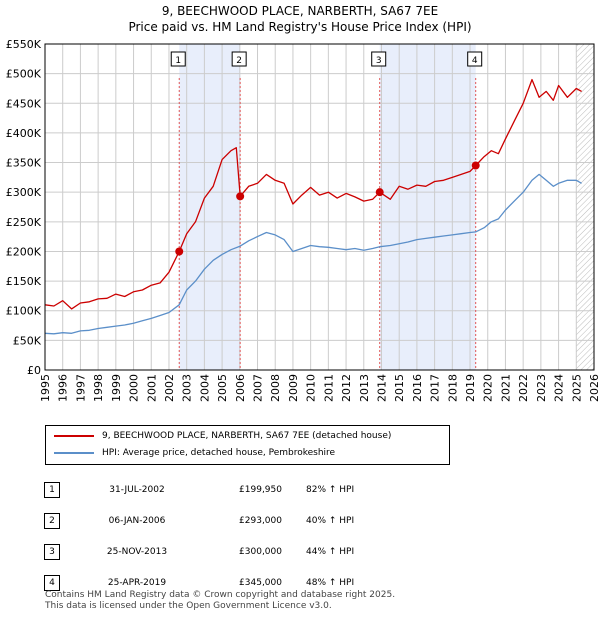 This screenshot has width=600, height=620. Describe the element at coordinates (169, 388) in the screenshot. I see `x-tick-label: 2002` at that location.